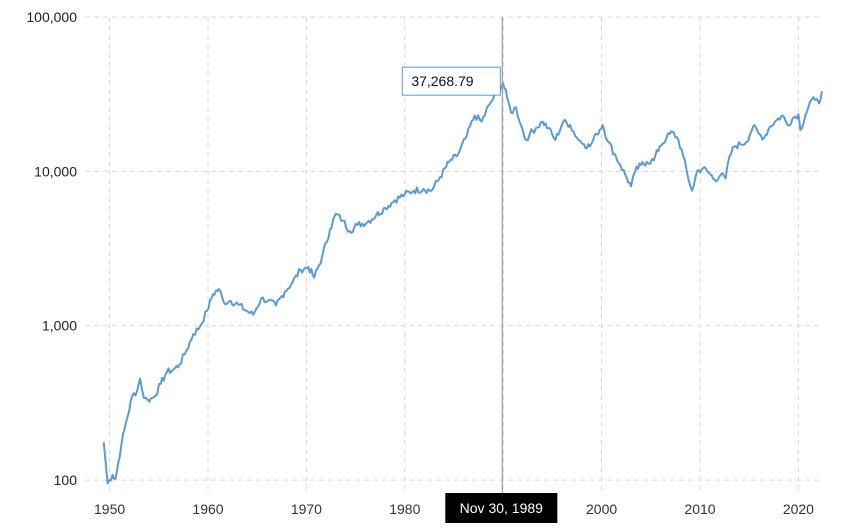  I want to click on y-tick-label: 100, so click(66, 480).